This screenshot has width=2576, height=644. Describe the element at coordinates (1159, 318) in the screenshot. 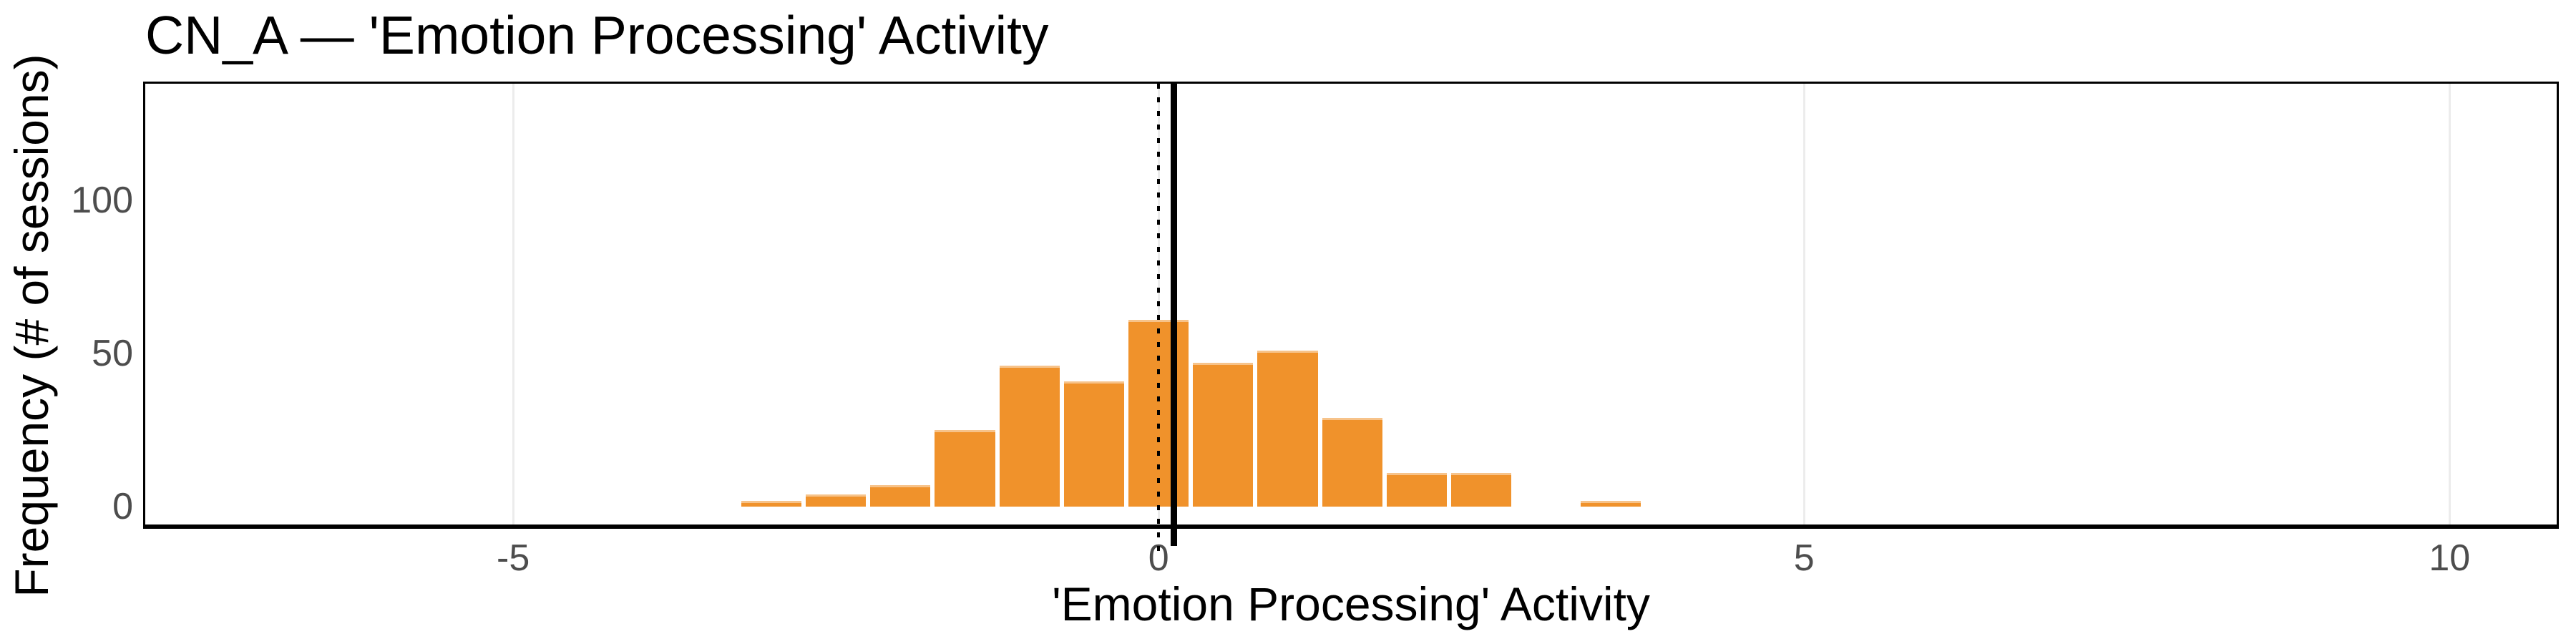

I see `zero-line` at that location.